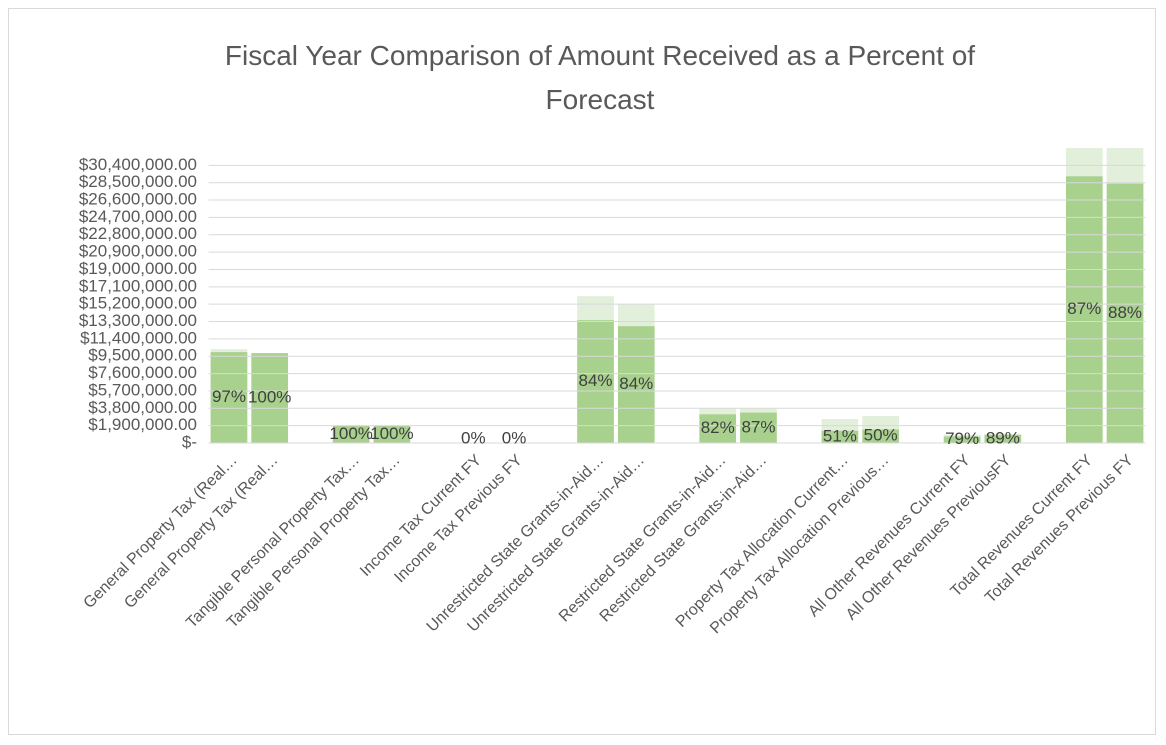  I want to click on data-label: 50%, so click(881, 435).